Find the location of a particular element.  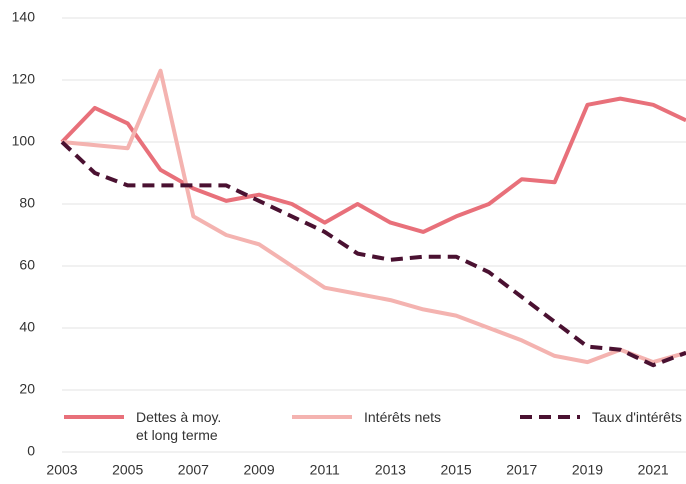

legend-label: Dettes à moy. et long terme is located at coordinates (179, 426).